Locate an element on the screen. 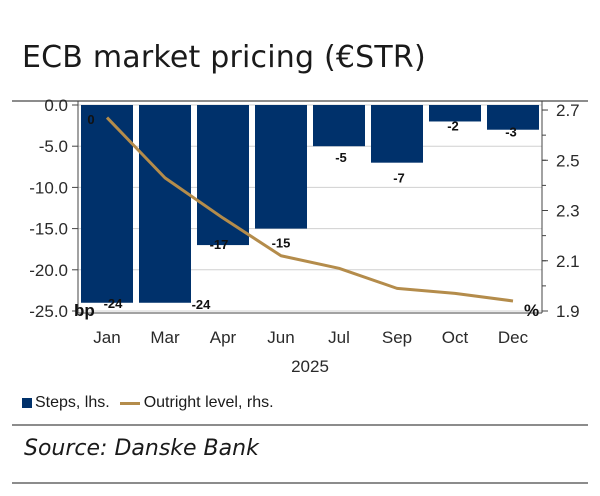 The height and width of the screenshot is (496, 600). legend-line-label: Outright level, rhs. is located at coordinates (208, 402).